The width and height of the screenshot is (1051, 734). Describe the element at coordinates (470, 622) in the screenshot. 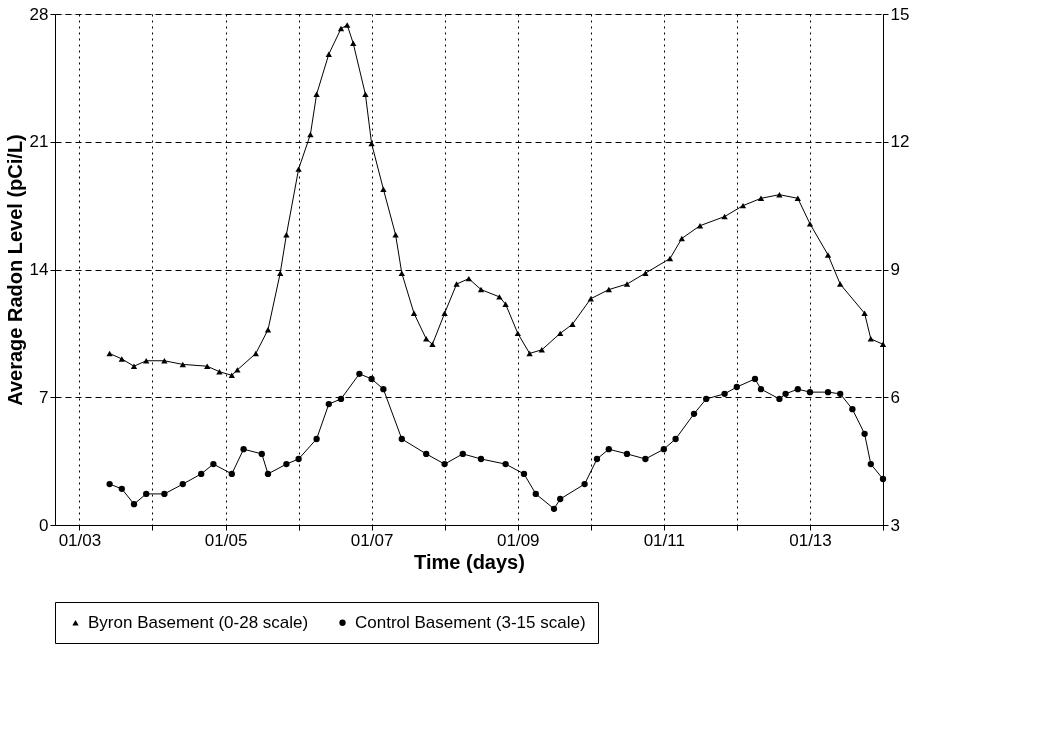

I see `legend-label: Control Basement (3-15 scale)` at that location.